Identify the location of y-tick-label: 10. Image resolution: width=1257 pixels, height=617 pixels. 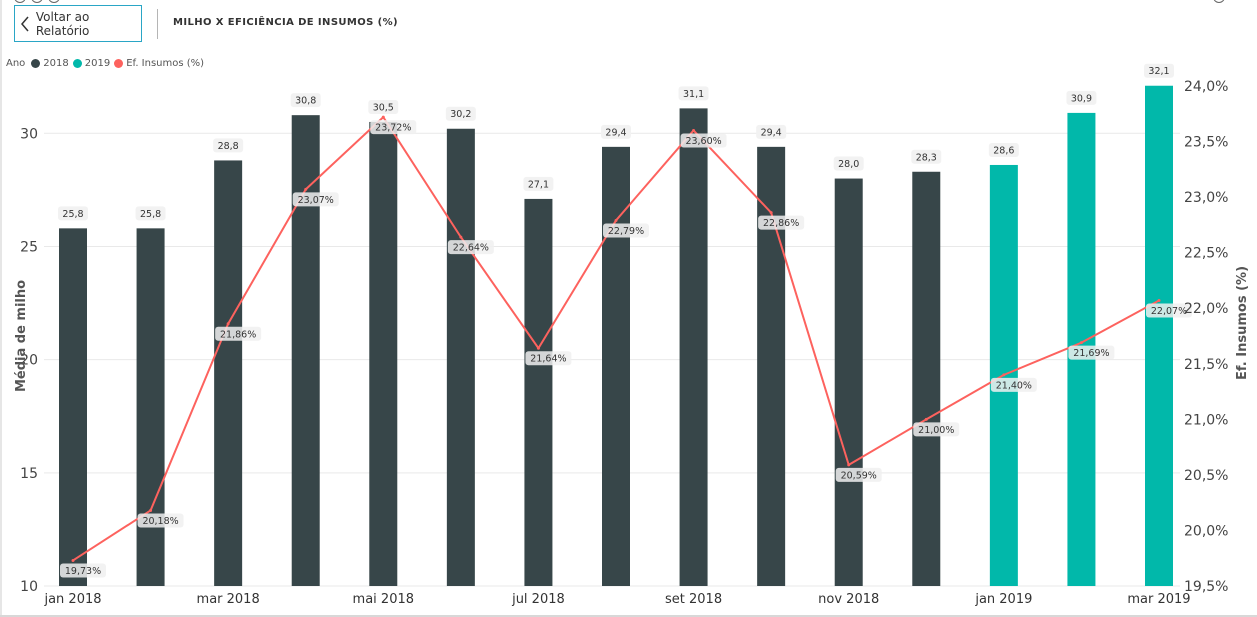
(29, 587).